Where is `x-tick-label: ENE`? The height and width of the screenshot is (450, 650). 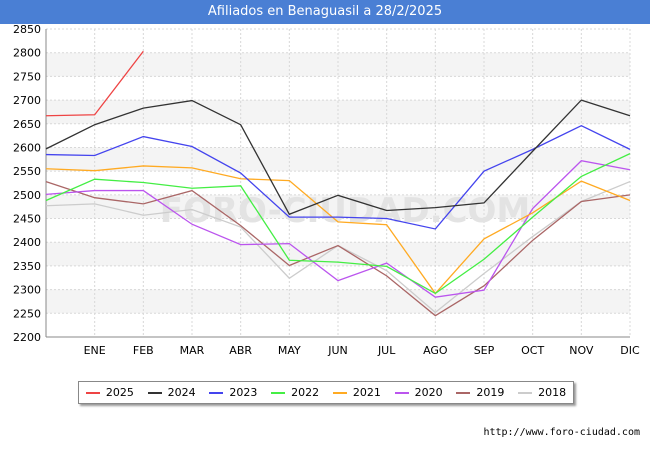
x-tick-label: ENE is located at coordinates (95, 350).